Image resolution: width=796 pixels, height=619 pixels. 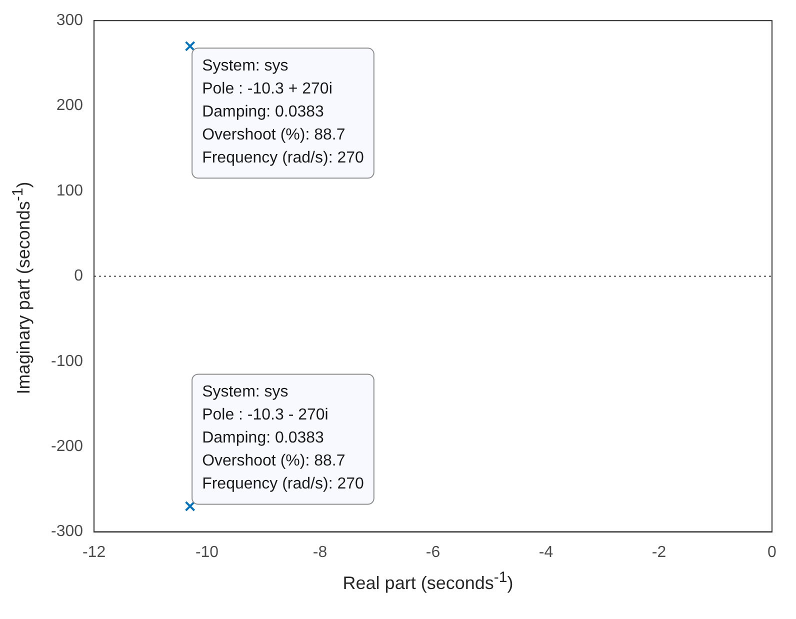 What do you see at coordinates (94, 552) in the screenshot?
I see `x-tick-label: -12` at bounding box center [94, 552].